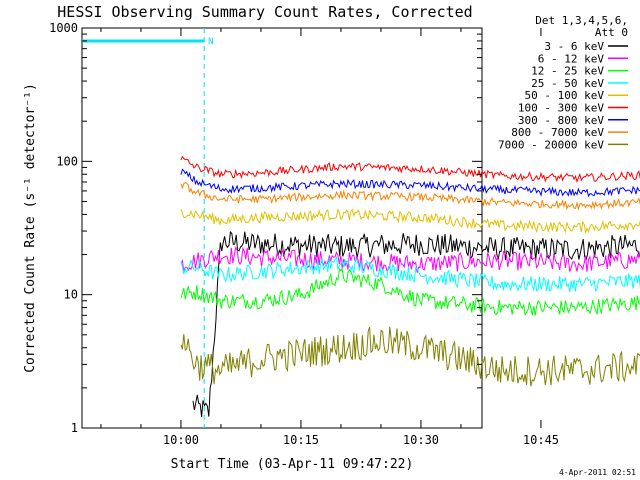 The image size is (640, 480). Describe the element at coordinates (67, 161) in the screenshot. I see `y-tick-label: 100` at that location.